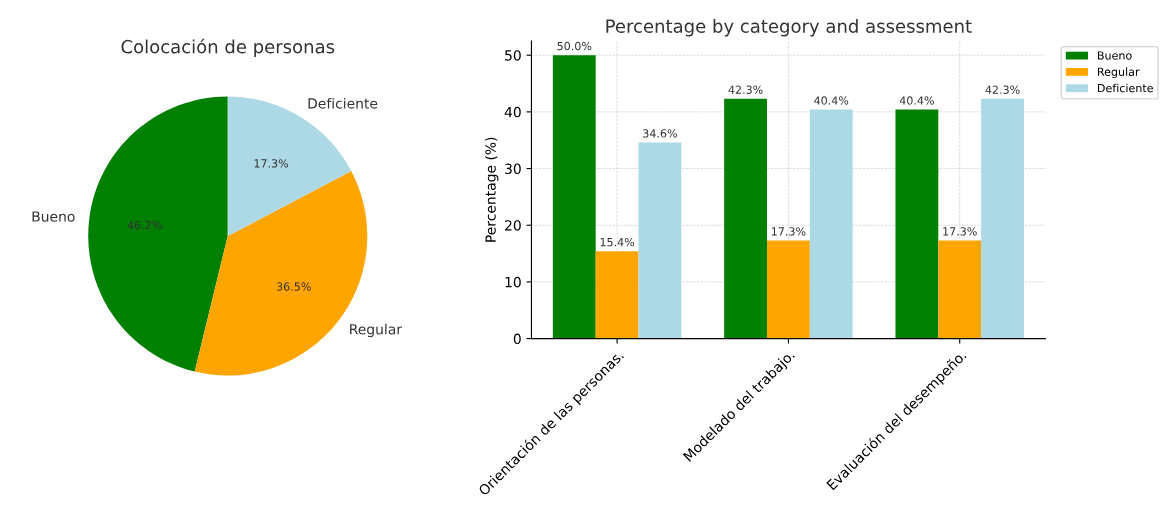 The width and height of the screenshot is (1168, 513). I want to click on y-tick-label: 50, so click(513, 55).